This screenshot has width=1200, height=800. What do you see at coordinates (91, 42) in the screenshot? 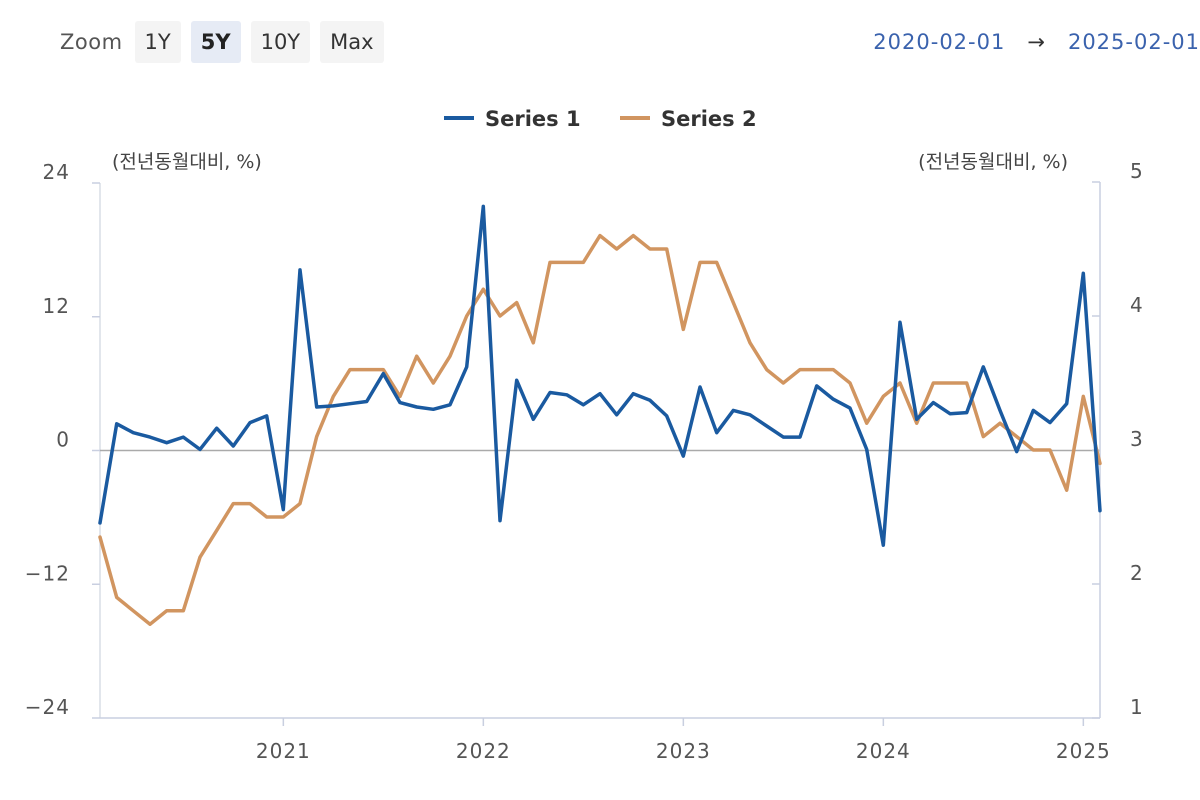
I see `zoom-label: Zoom` at bounding box center [91, 42].